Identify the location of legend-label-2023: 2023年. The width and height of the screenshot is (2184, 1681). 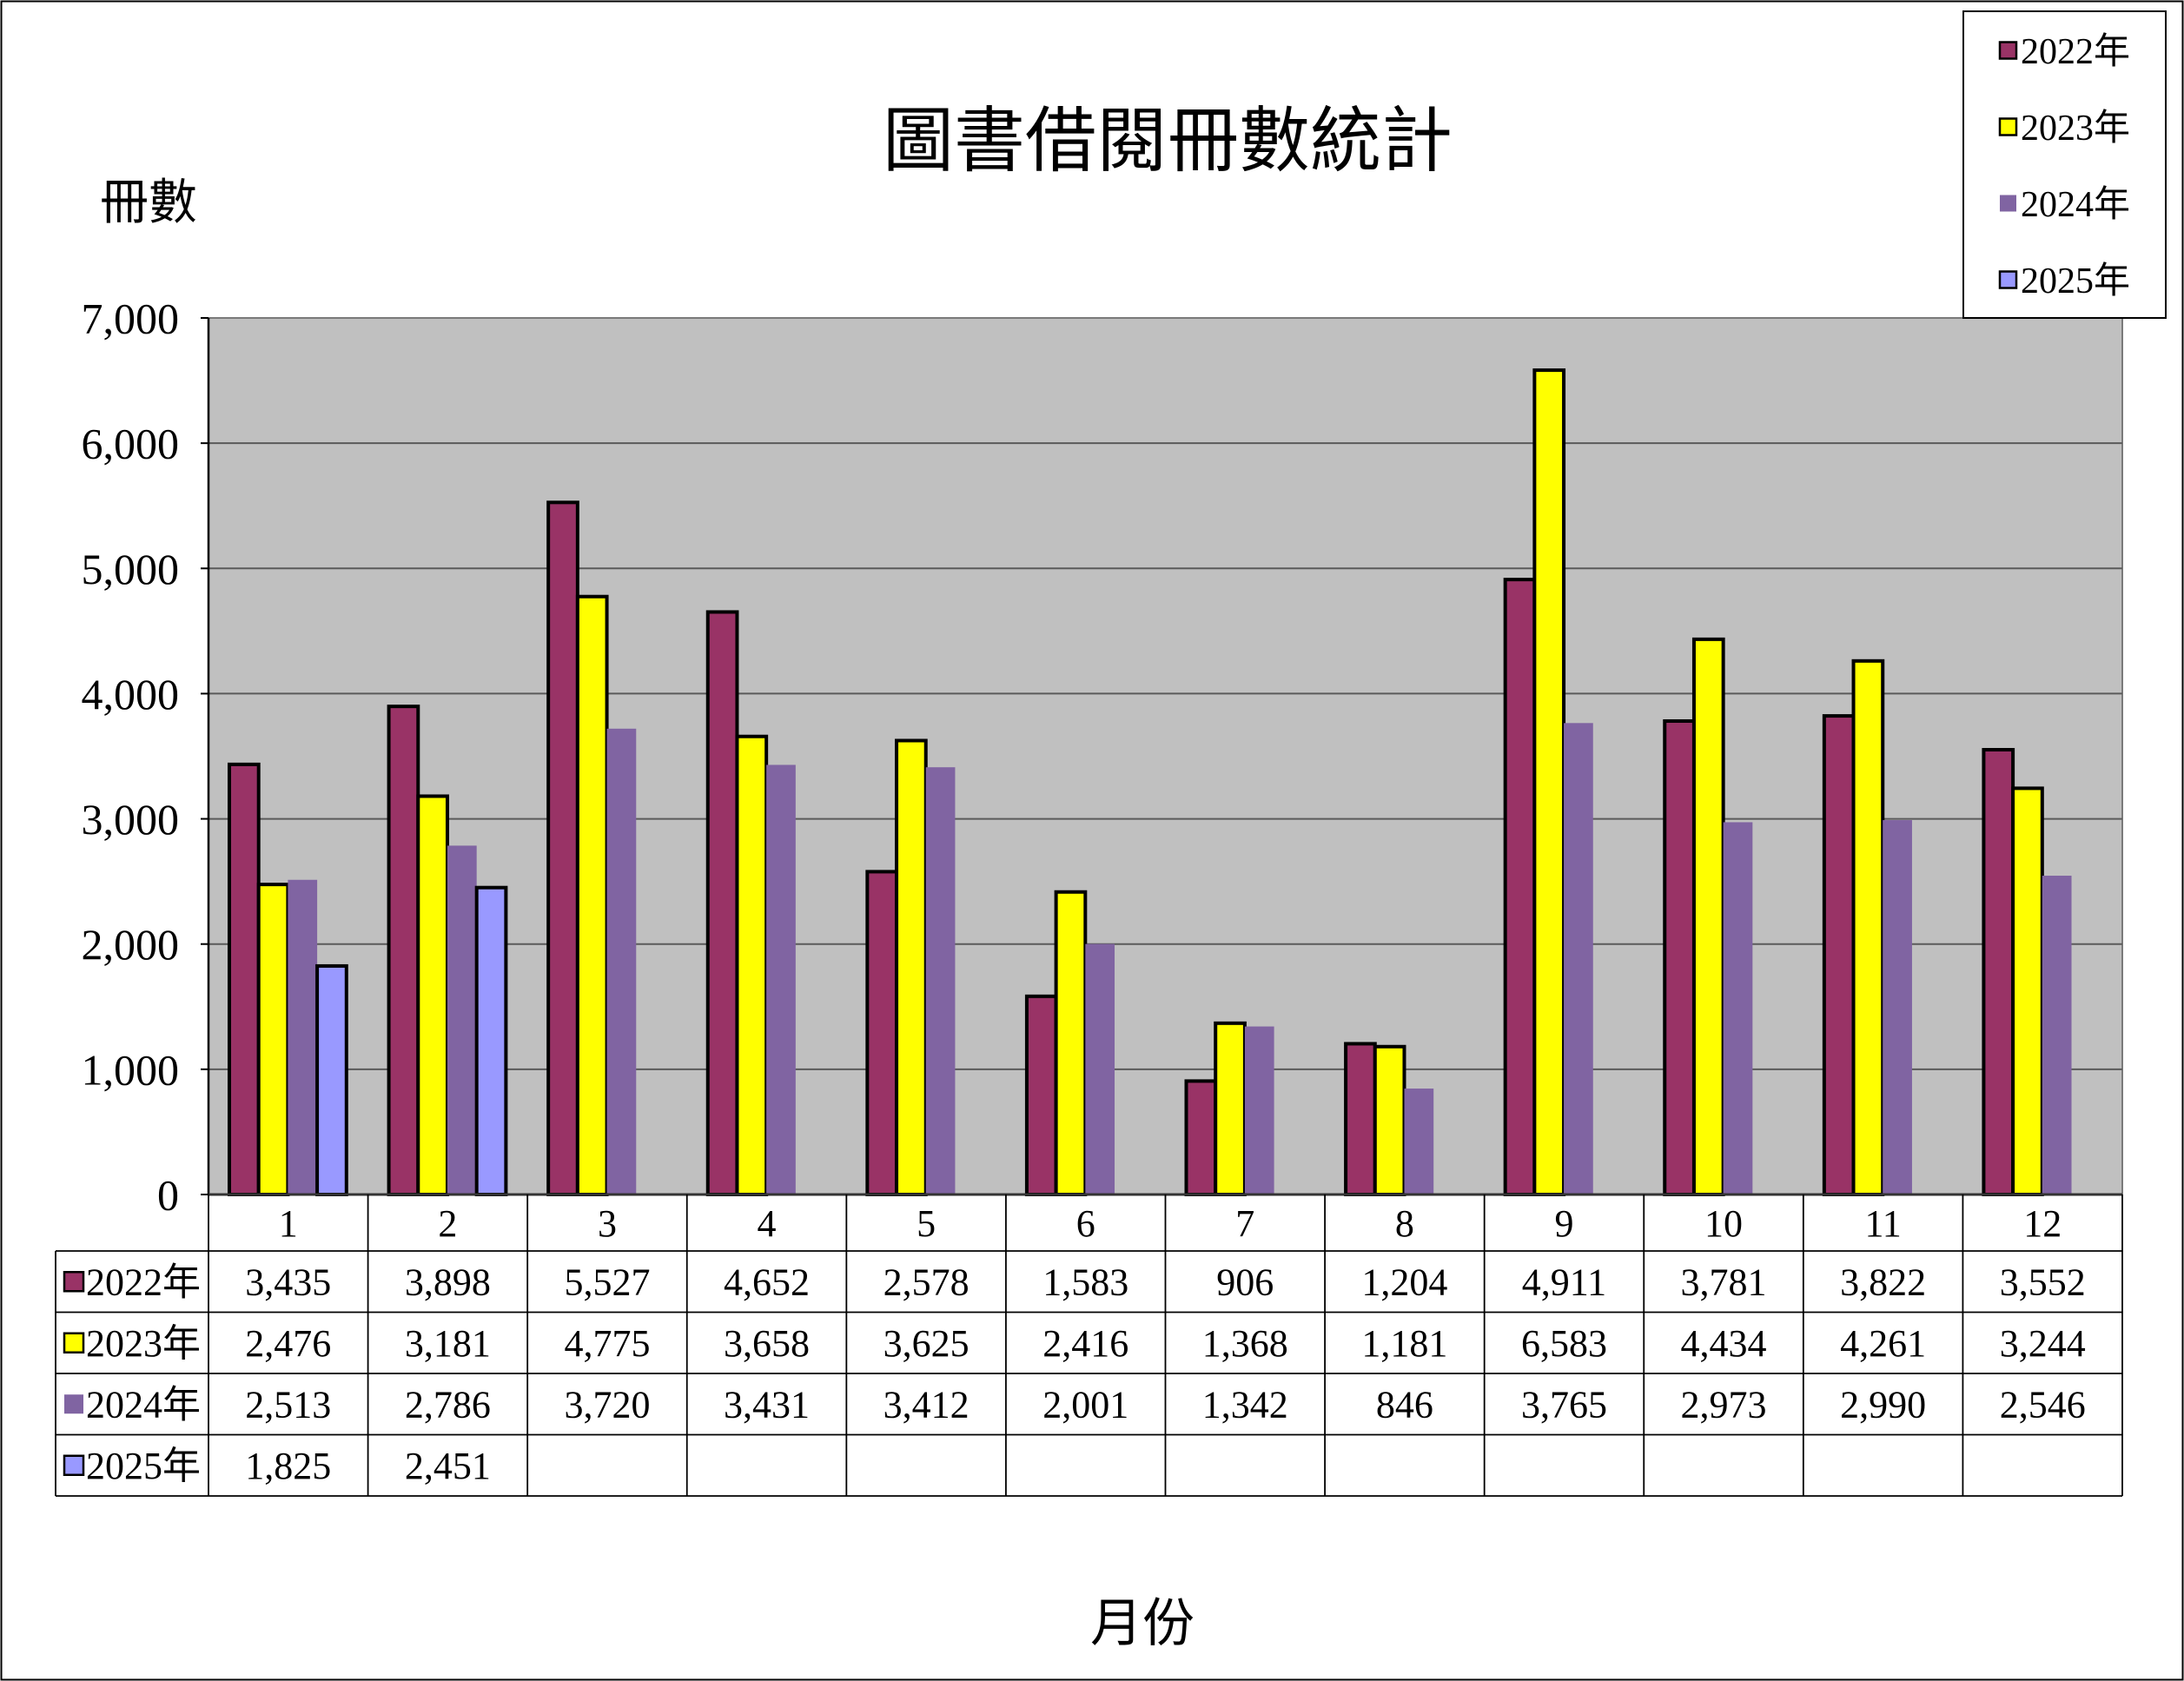
(2075, 128).